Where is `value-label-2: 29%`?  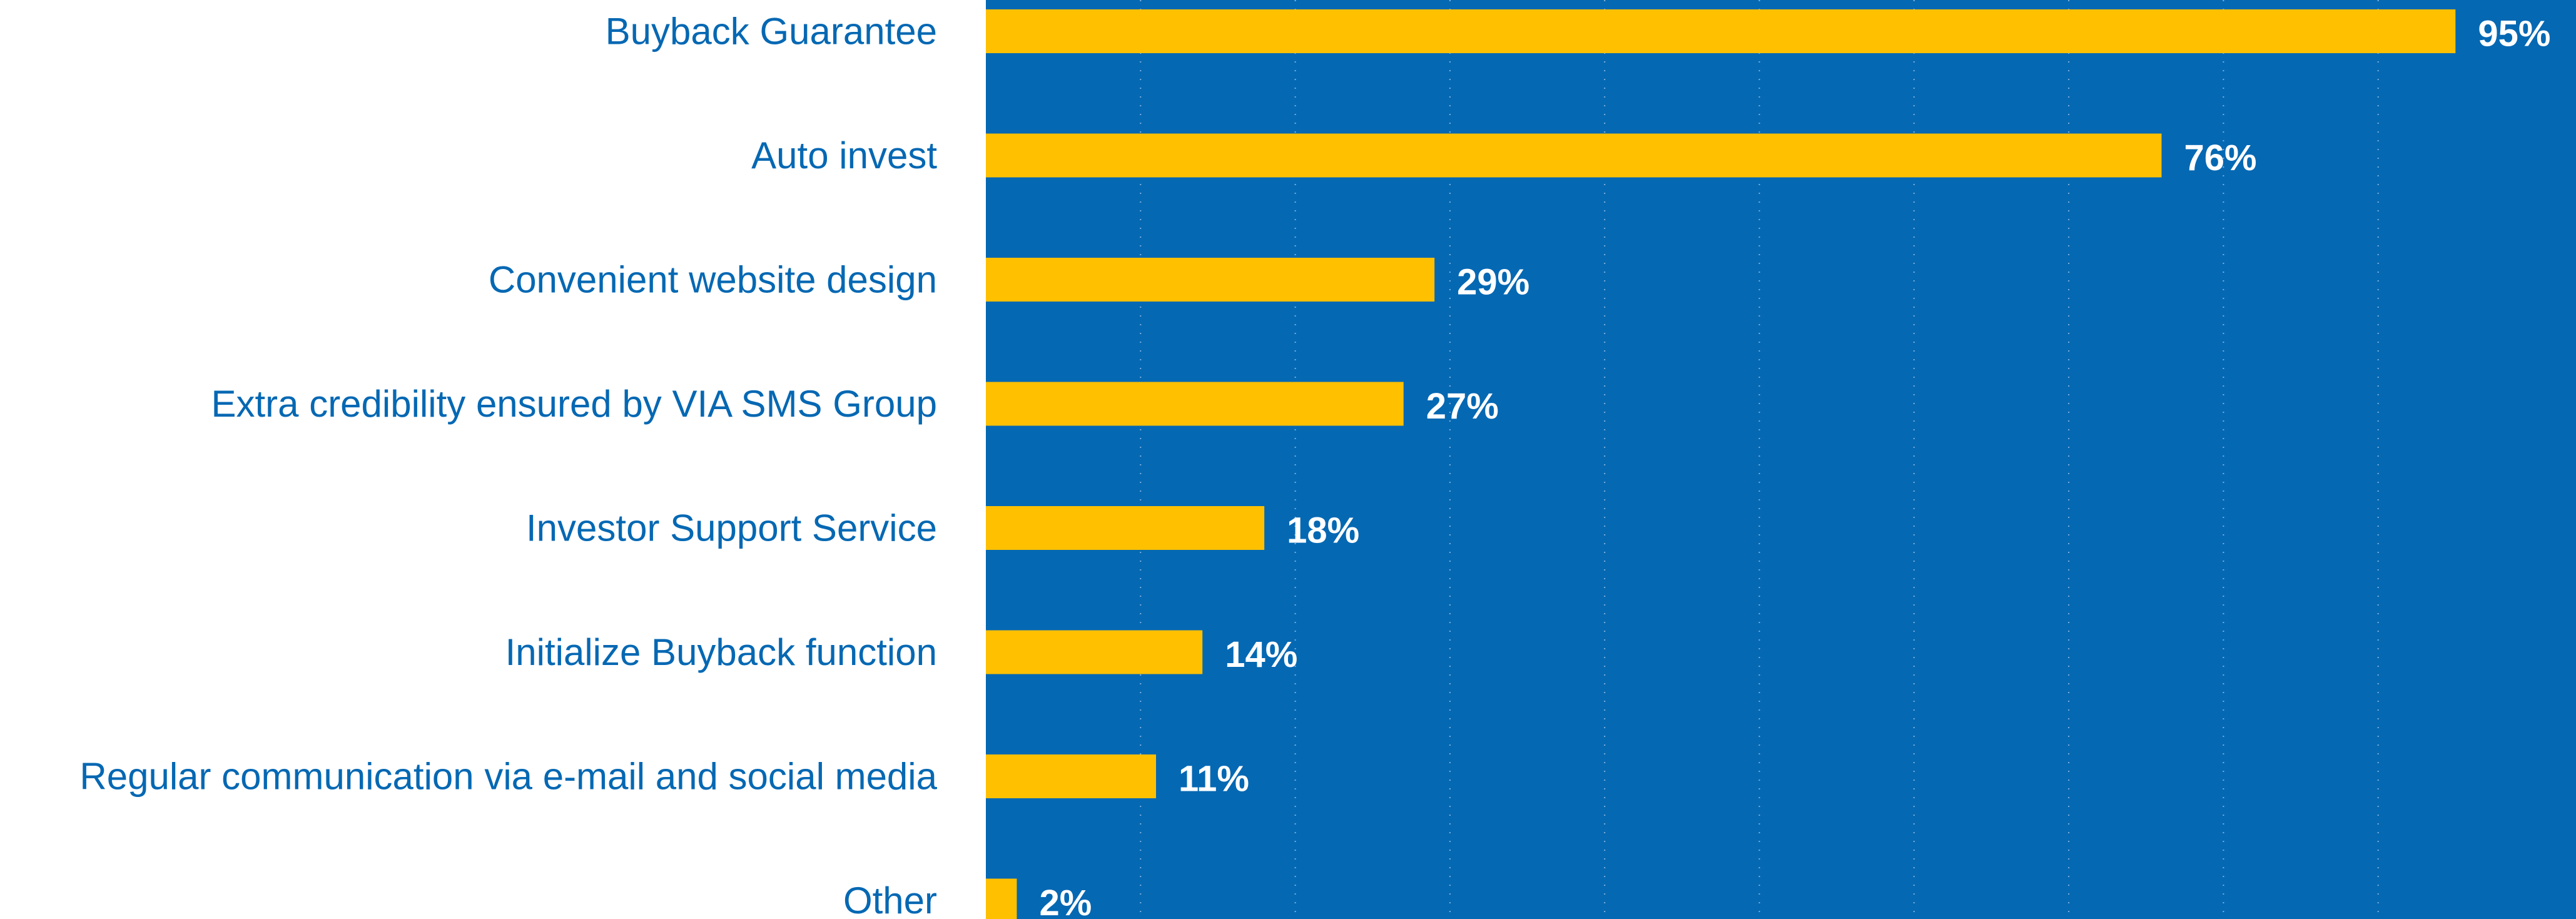 value-label-2: 29% is located at coordinates (1493, 282).